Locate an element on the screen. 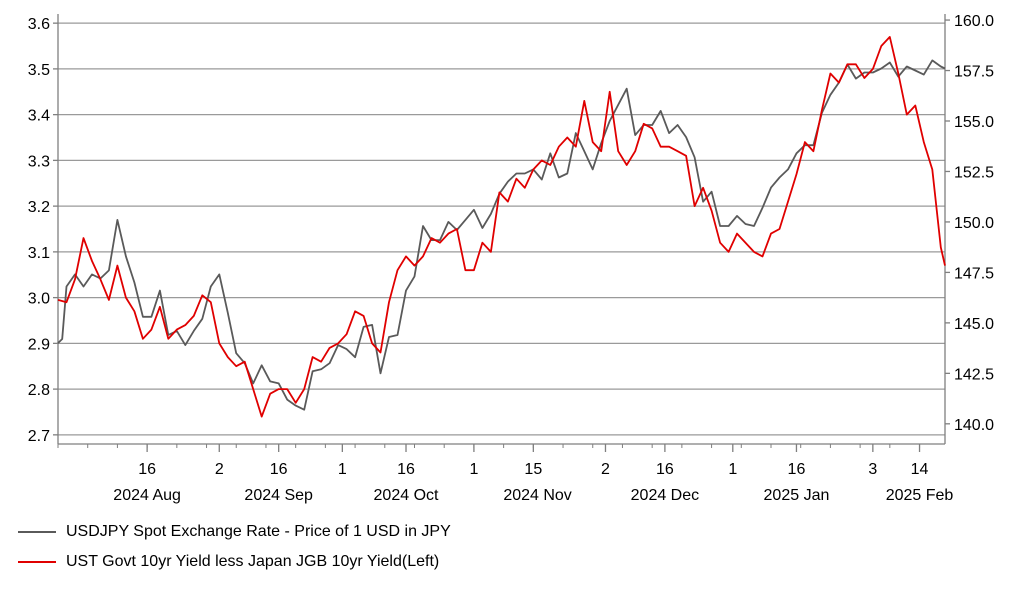  legend-swatch-usdjpy is located at coordinates (37, 532).